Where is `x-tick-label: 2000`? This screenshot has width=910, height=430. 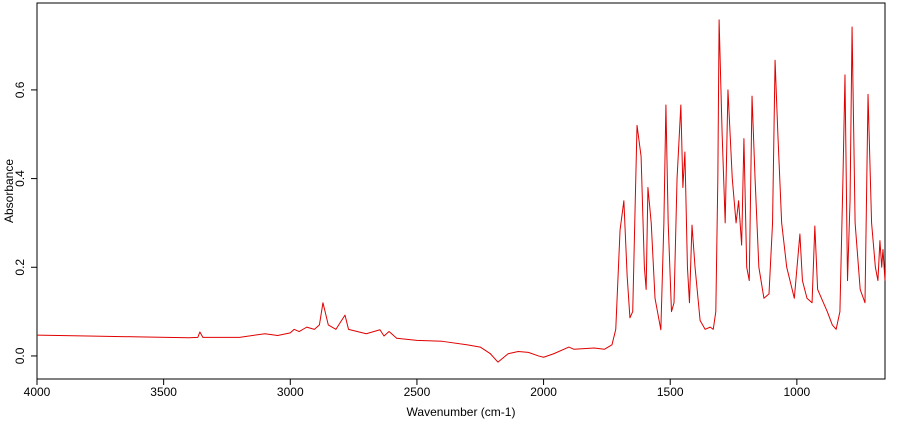 x-tick-label: 2000 is located at coordinates (543, 392).